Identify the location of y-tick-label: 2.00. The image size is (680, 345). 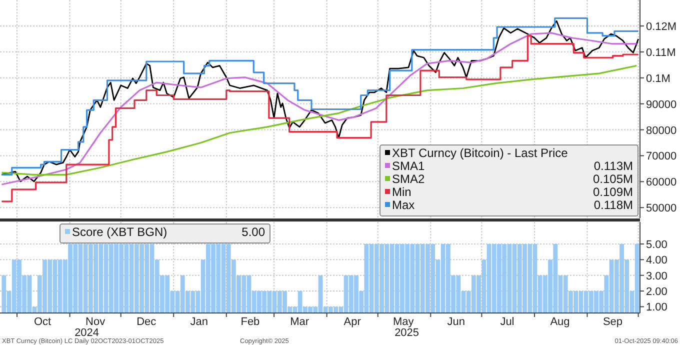
(657, 292).